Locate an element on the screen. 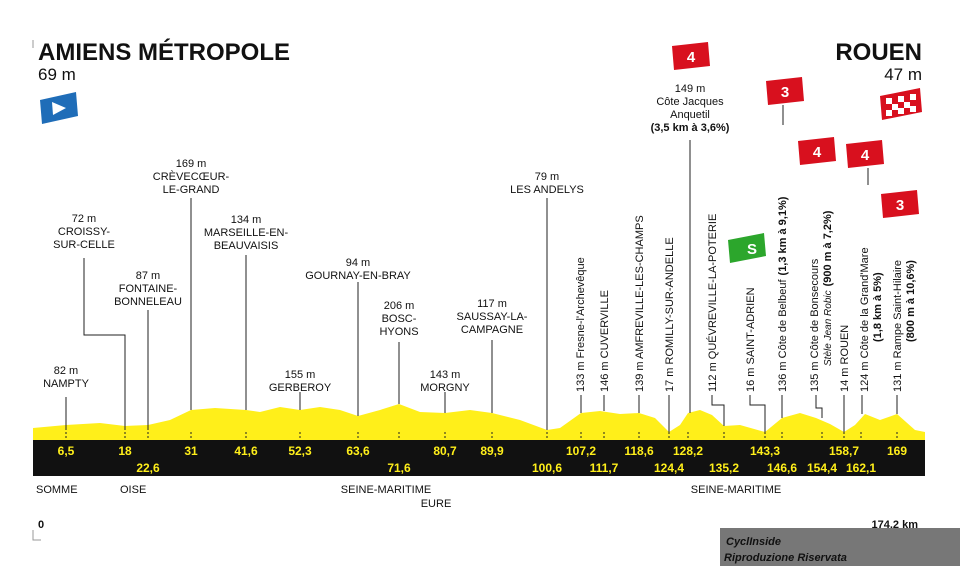 The width and height of the screenshot is (960, 576). km-label: 124,4 is located at coordinates (669, 468).